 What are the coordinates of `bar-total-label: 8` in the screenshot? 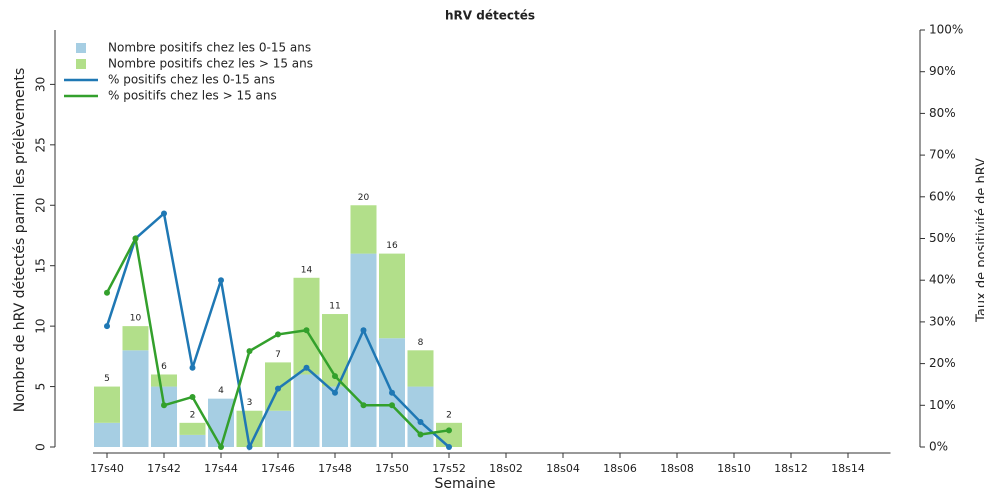 It's located at (421, 343).